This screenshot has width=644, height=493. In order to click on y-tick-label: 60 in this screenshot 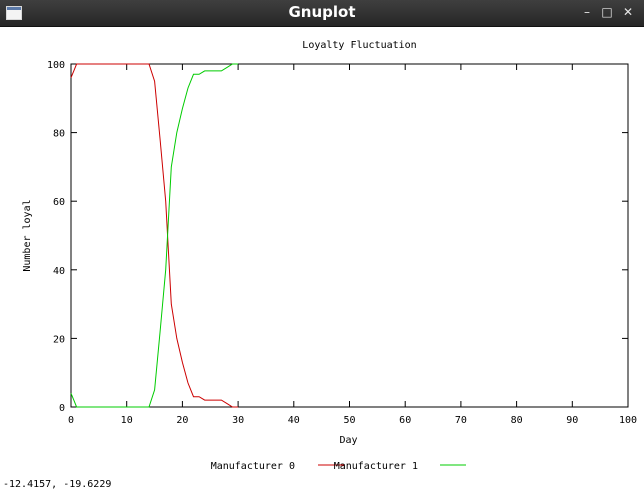, I will do `click(59, 202)`.